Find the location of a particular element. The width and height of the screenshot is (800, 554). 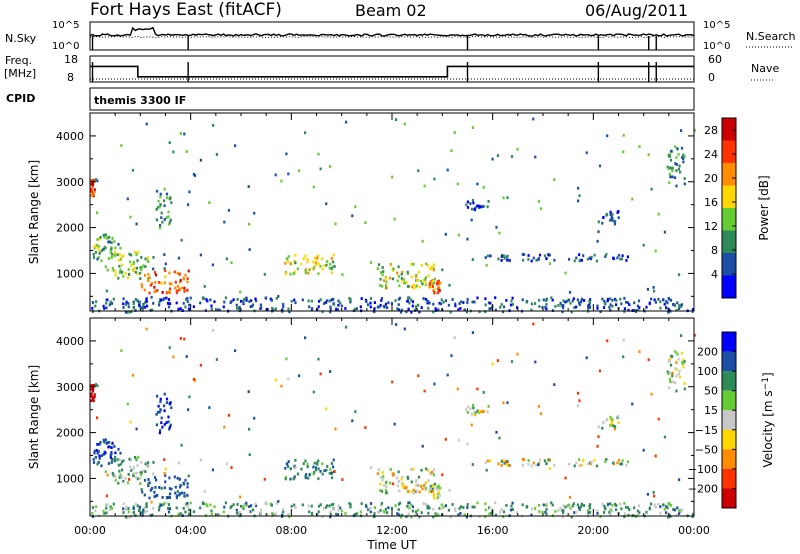

date-label: 06/Aug/2011 is located at coordinates (636, 10).